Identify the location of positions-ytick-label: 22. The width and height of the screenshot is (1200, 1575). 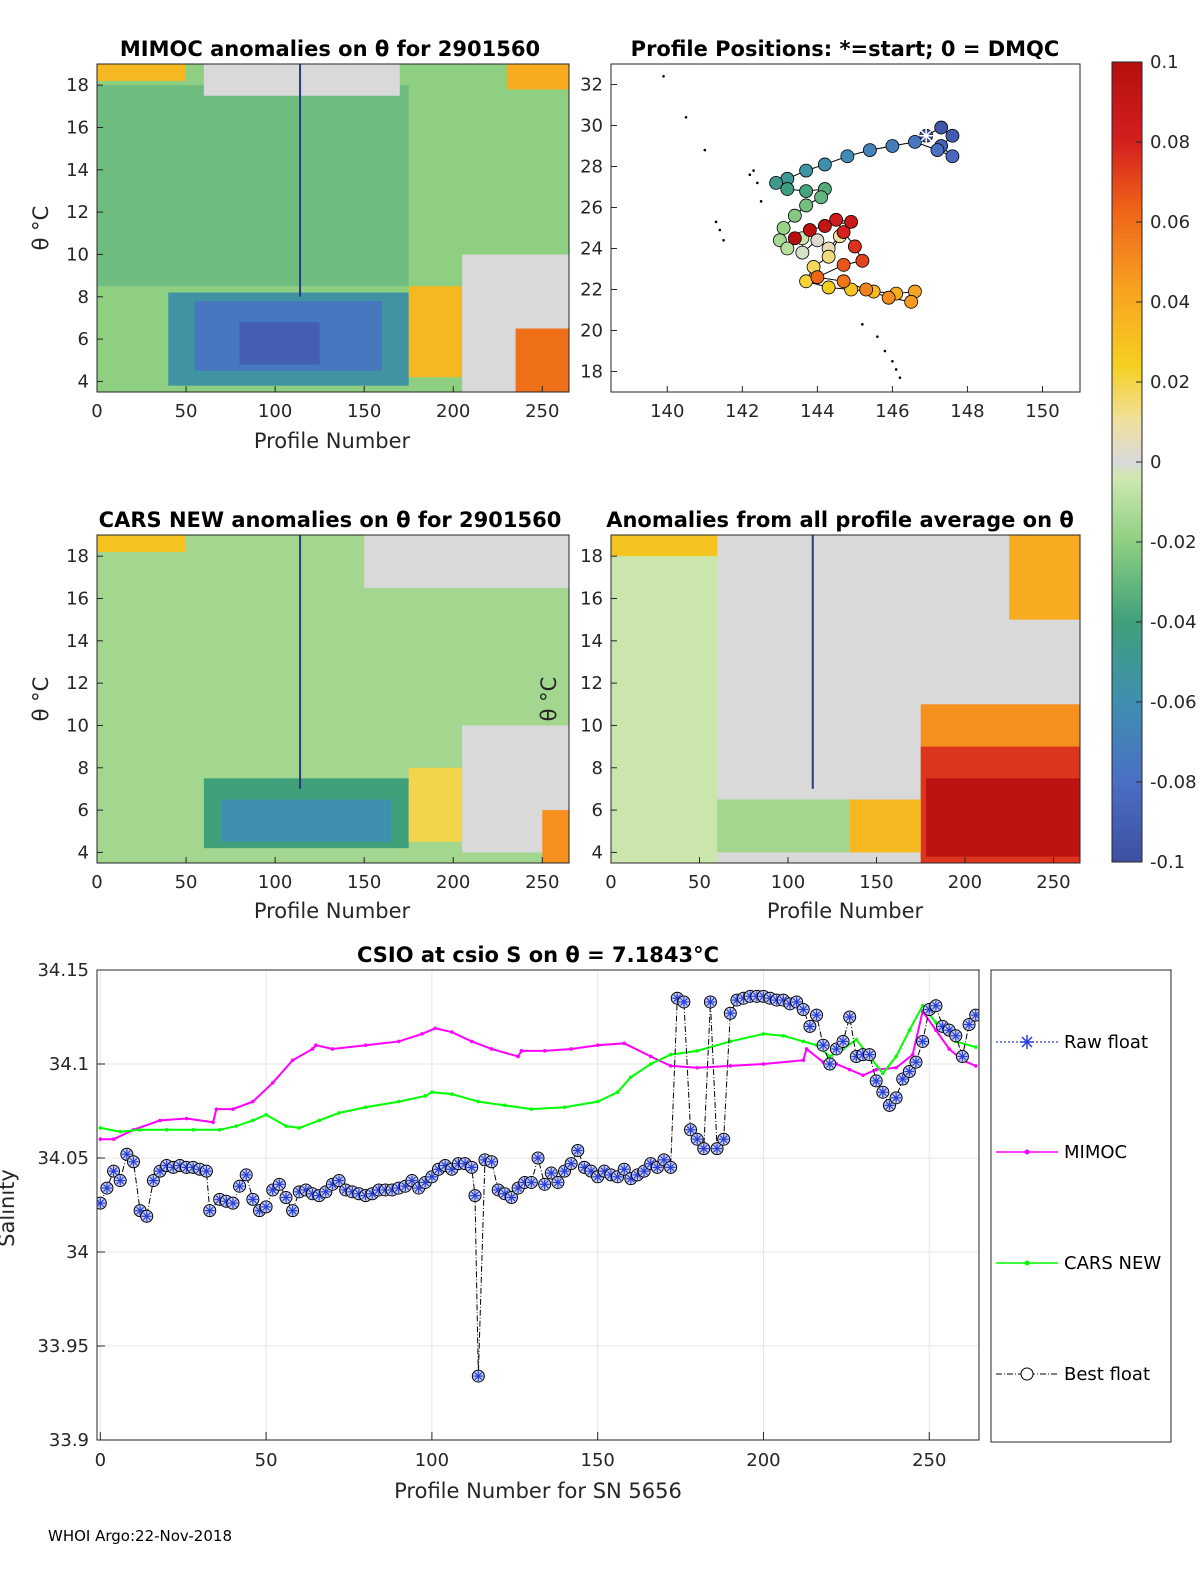
(591, 290).